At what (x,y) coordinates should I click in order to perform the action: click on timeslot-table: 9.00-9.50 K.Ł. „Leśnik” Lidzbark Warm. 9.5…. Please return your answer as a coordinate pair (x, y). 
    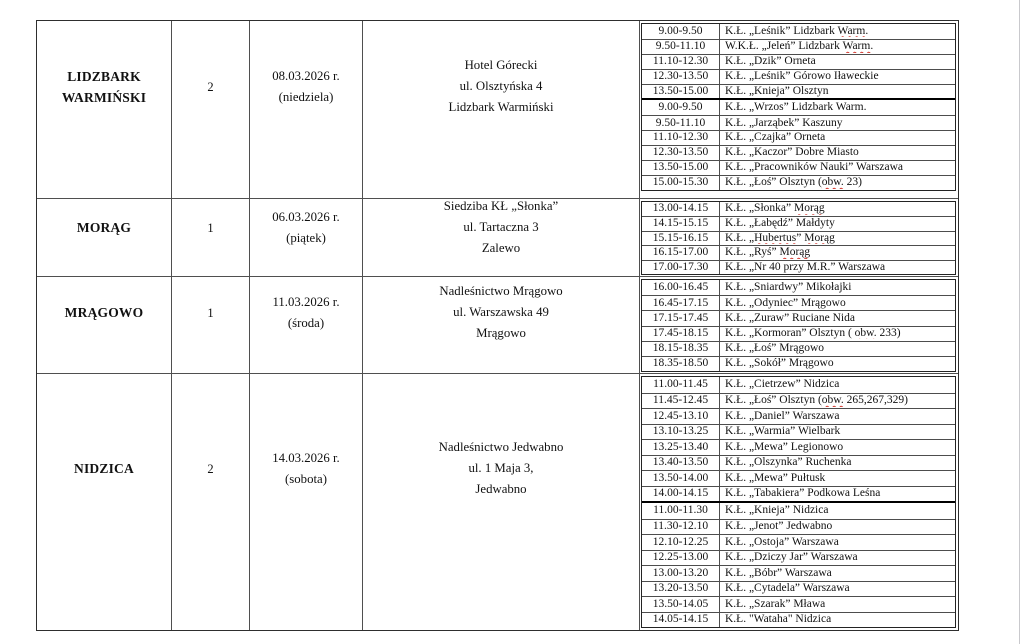
    Looking at the image, I should click on (798, 107).